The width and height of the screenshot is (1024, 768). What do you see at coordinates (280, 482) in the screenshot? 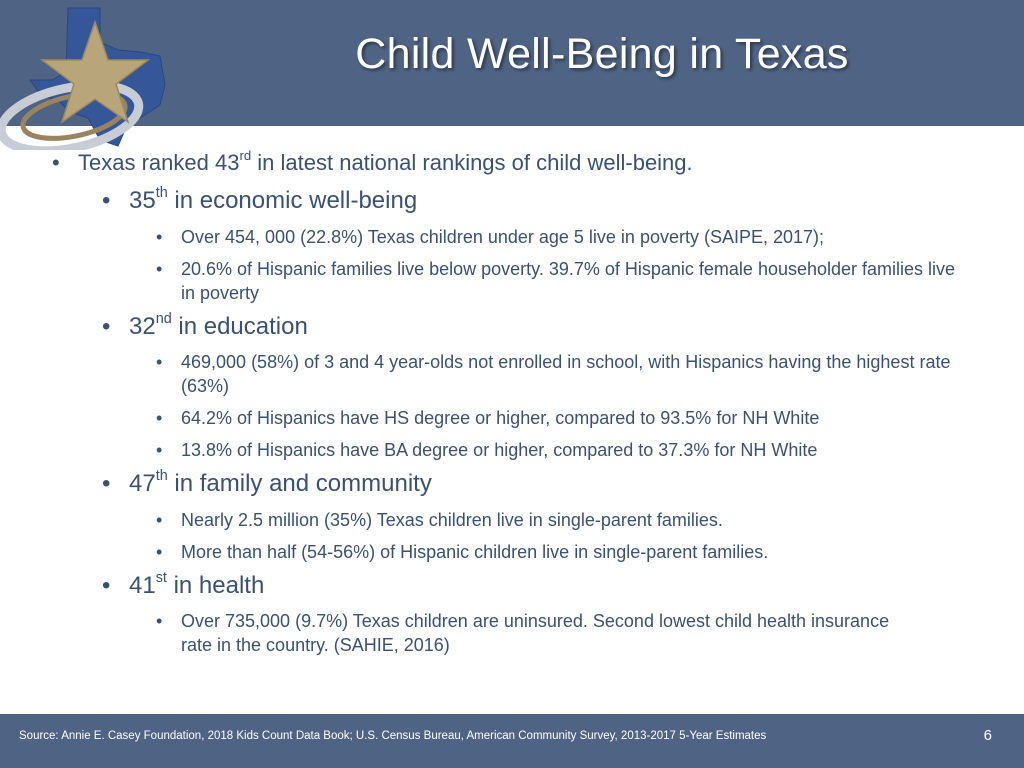
I see `family-heading: 47th in family and community` at bounding box center [280, 482].